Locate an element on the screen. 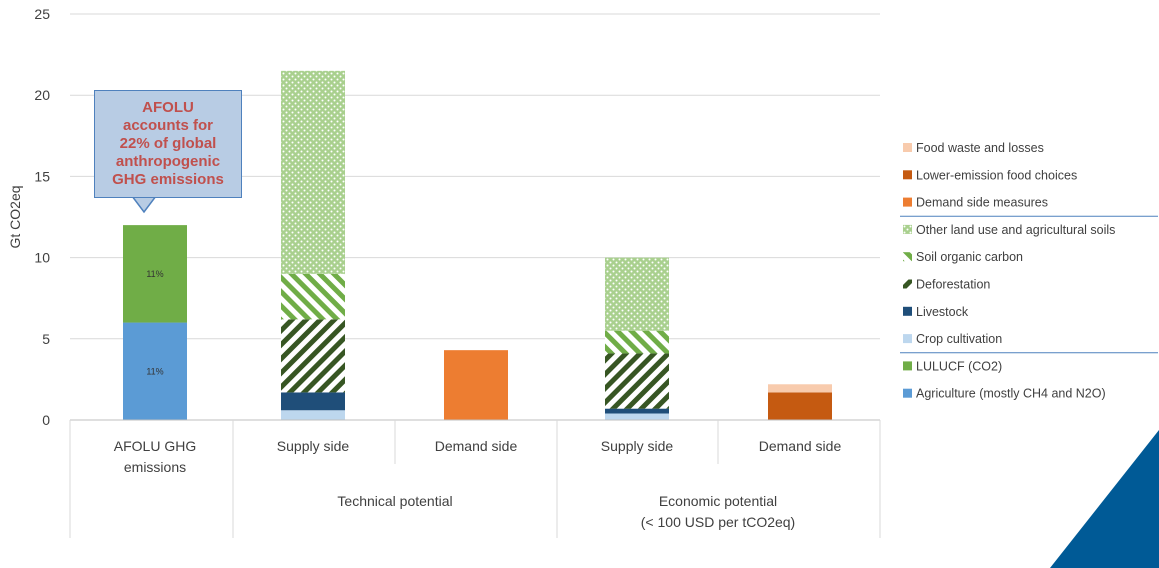 The width and height of the screenshot is (1159, 568). corner-decoration is located at coordinates (1104, 499).